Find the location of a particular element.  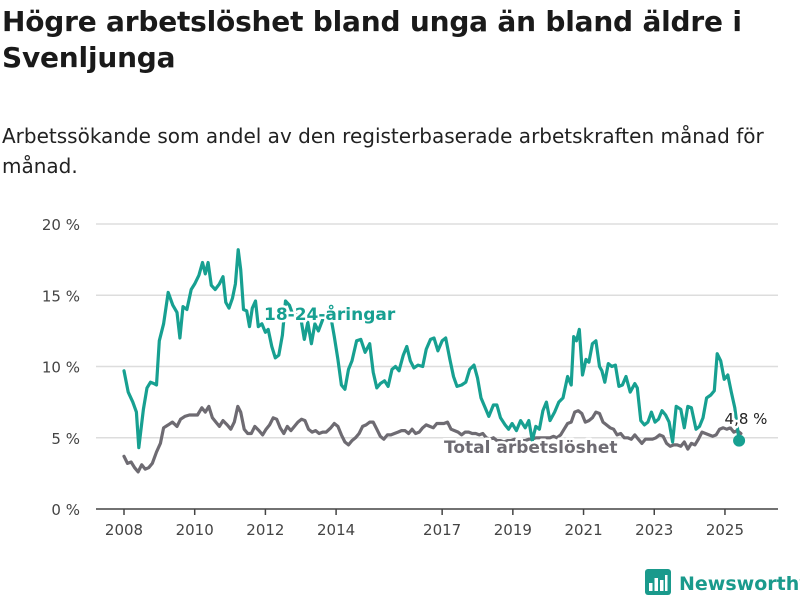

last-value-label-halo: 4,8 % is located at coordinates (746, 419).